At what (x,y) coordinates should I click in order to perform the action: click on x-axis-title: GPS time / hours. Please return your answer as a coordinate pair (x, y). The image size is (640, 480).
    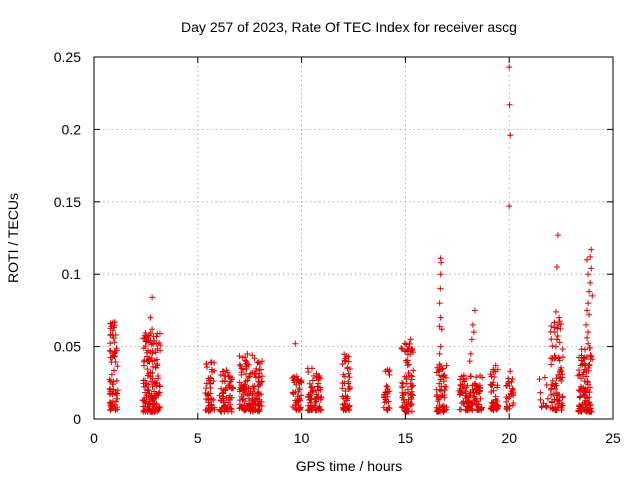
    Looking at the image, I should click on (349, 466).